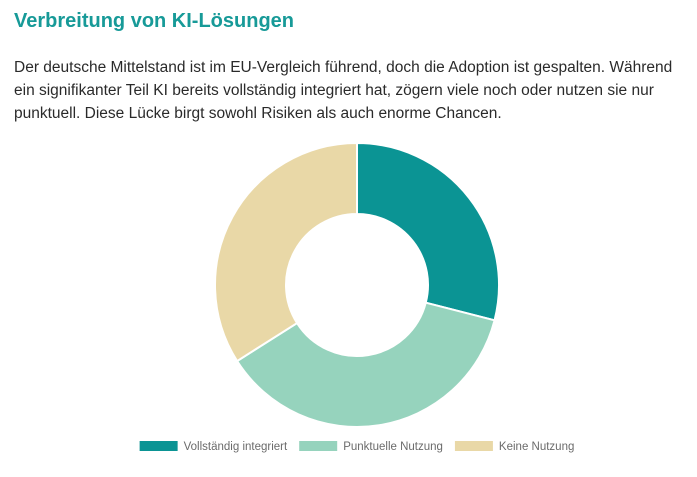  I want to click on legend-label: Keine Nutzung, so click(536, 447).